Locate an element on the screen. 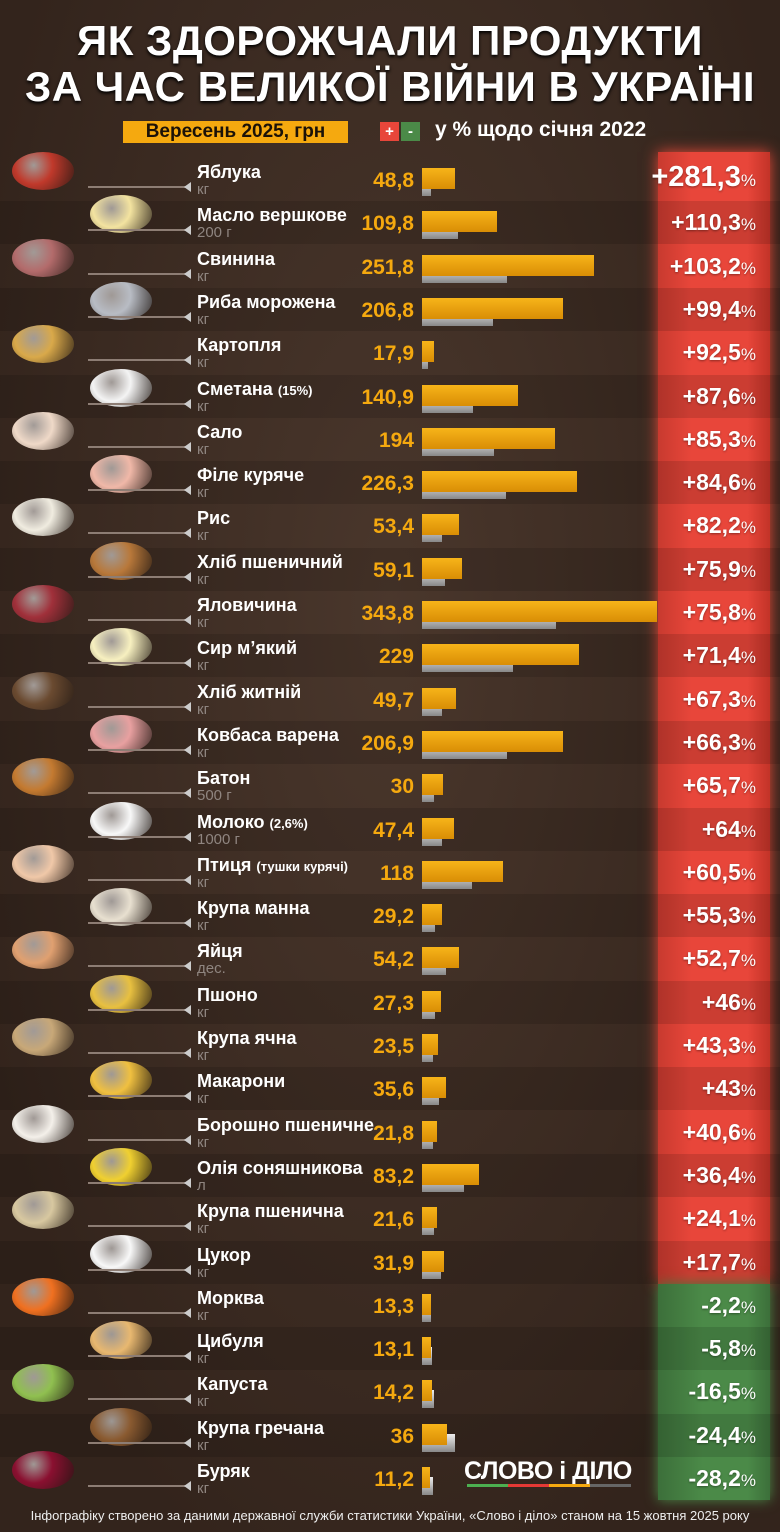 This screenshot has height=1532, width=780. product-name: Борошно пшеничне is located at coordinates (285, 1124).